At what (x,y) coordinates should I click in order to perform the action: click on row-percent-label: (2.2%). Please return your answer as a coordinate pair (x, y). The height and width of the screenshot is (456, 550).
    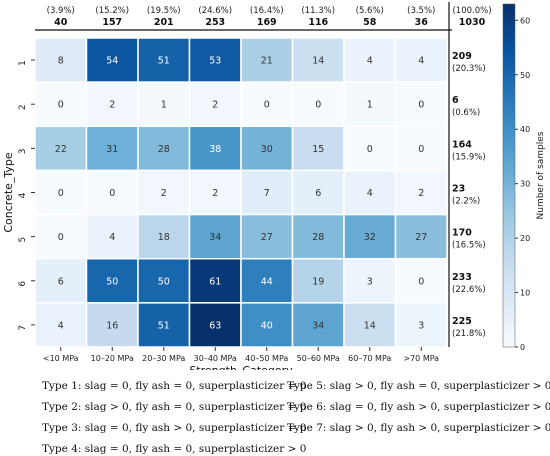
    Looking at the image, I should click on (466, 202).